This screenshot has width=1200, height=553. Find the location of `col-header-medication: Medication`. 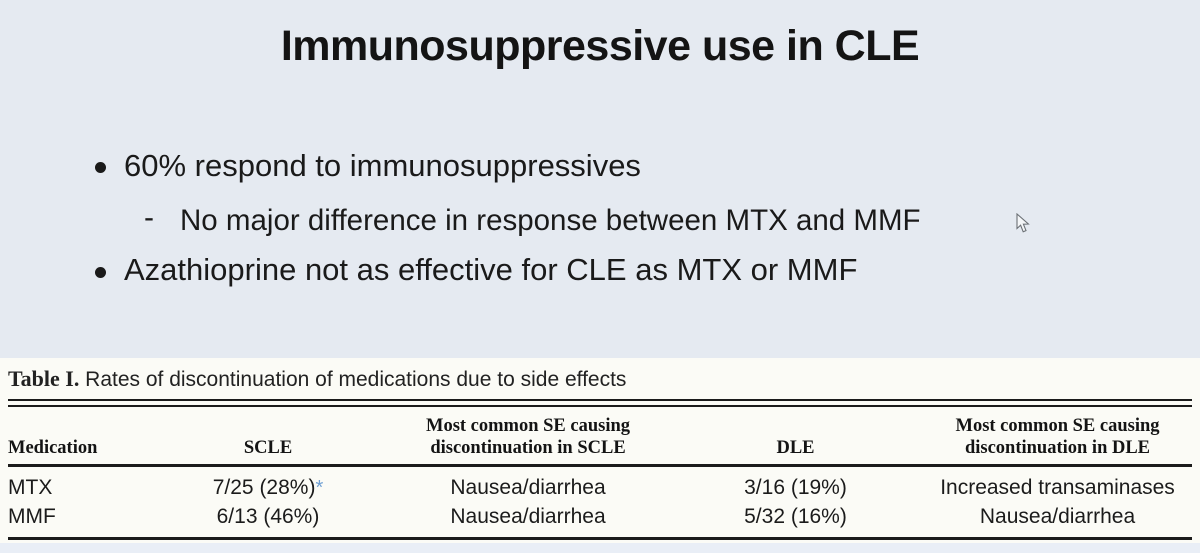

col-header-medication: Medication is located at coordinates (78, 437).